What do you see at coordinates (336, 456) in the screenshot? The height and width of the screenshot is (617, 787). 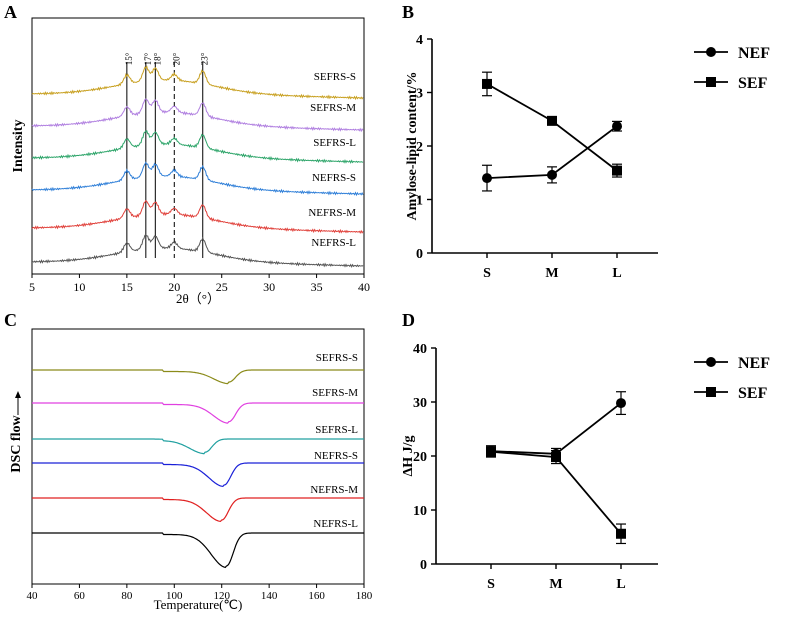 I see `dsc-label-nefrs-s: NEFRS-S` at bounding box center [336, 456].